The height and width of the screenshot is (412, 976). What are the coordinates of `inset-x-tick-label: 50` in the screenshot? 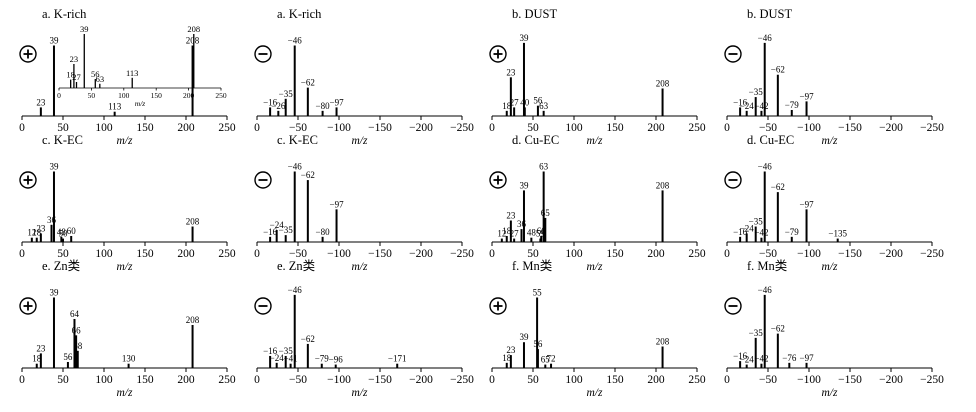 It's located at (92, 95).